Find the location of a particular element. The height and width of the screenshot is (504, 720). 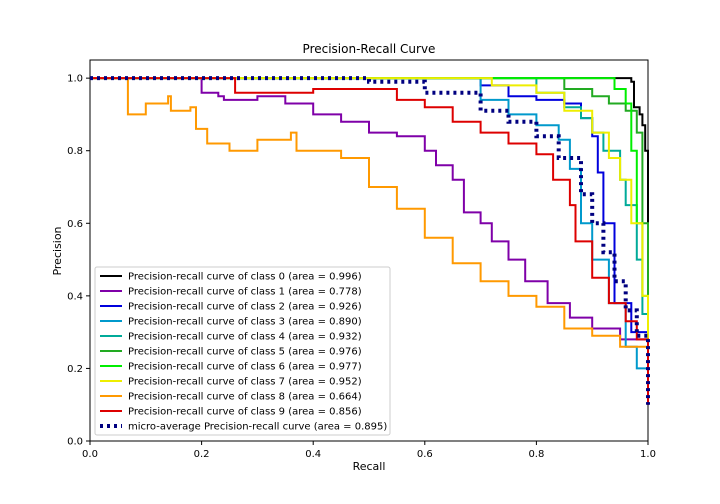

y-axis-label: Precision is located at coordinates (57, 250).